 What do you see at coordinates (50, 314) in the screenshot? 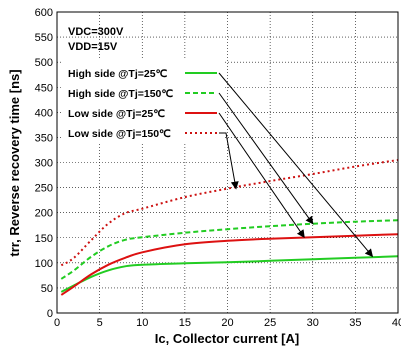
I see `y-tick-label: 0` at bounding box center [50, 314].